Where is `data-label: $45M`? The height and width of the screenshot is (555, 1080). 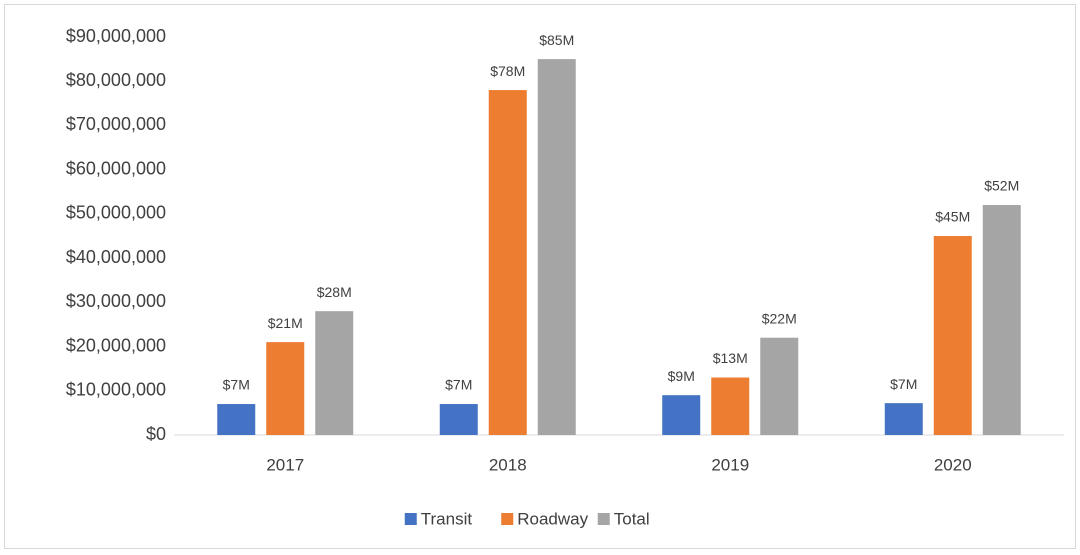
data-label: $45M is located at coordinates (952, 217).